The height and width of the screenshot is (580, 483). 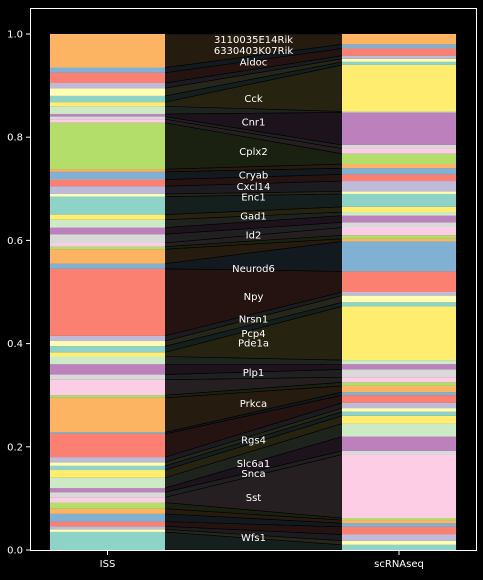 What do you see at coordinates (254, 51) in the screenshot?
I see `gene-label: 6330403K07Rik` at bounding box center [254, 51].